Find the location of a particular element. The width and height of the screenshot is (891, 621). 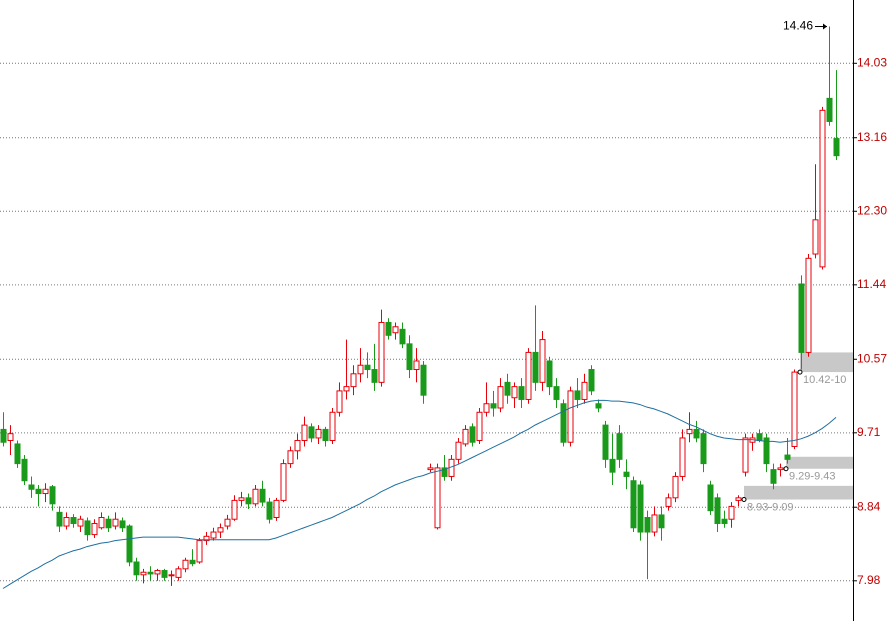

zone-dot is located at coordinates (786, 469).